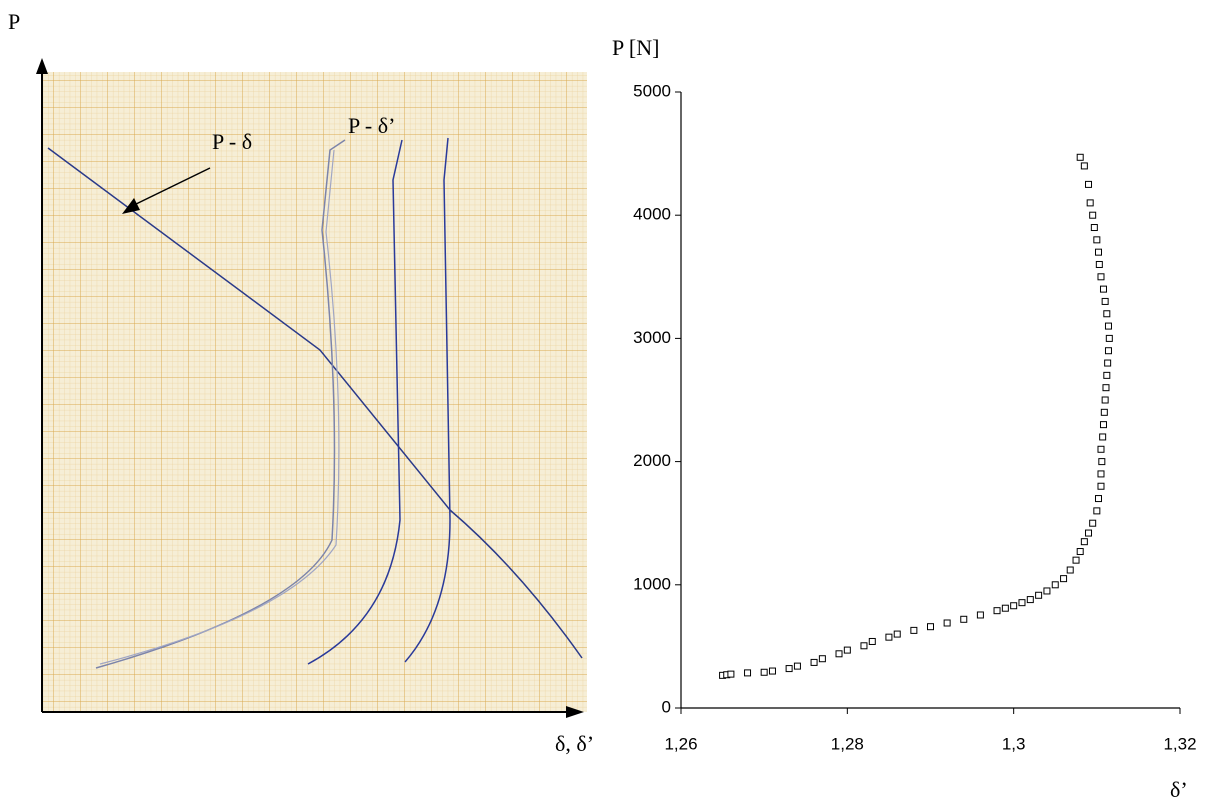  I want to click on y-tick-label: 5000, so click(652, 90).